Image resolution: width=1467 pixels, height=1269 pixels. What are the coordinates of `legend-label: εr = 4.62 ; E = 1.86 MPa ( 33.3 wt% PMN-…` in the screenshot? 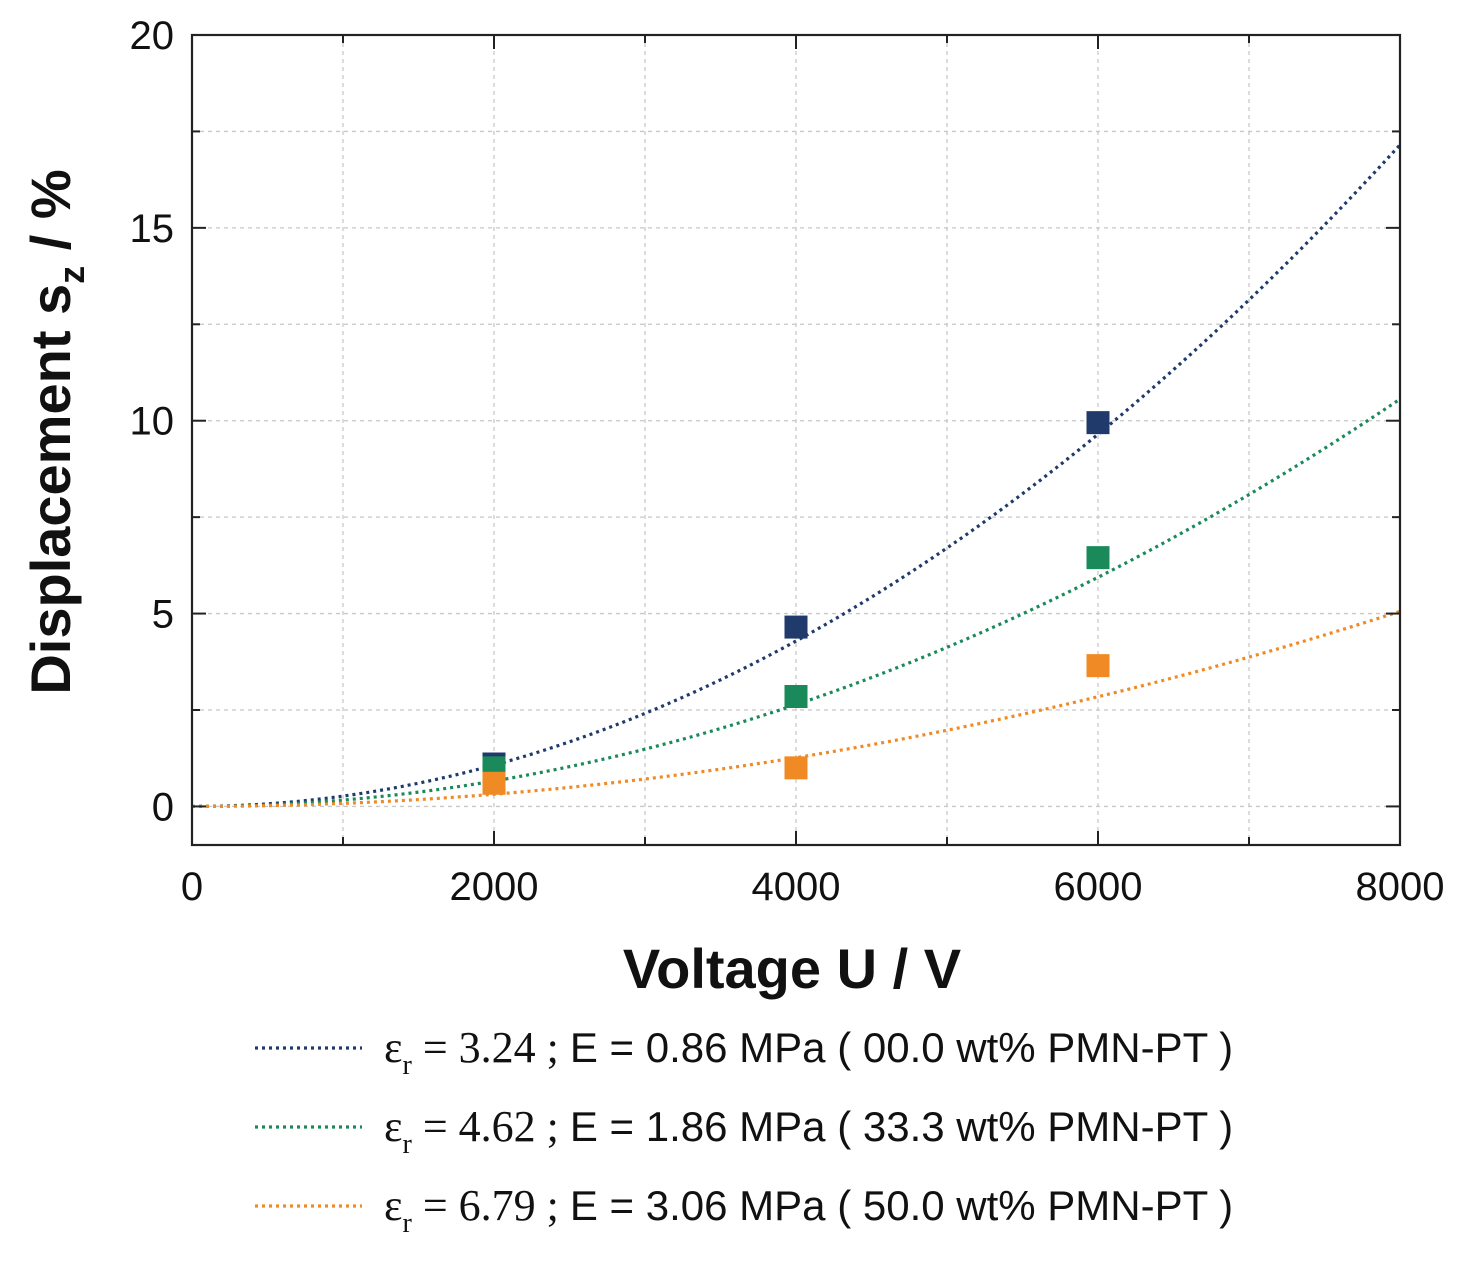 It's located at (808, 1131).